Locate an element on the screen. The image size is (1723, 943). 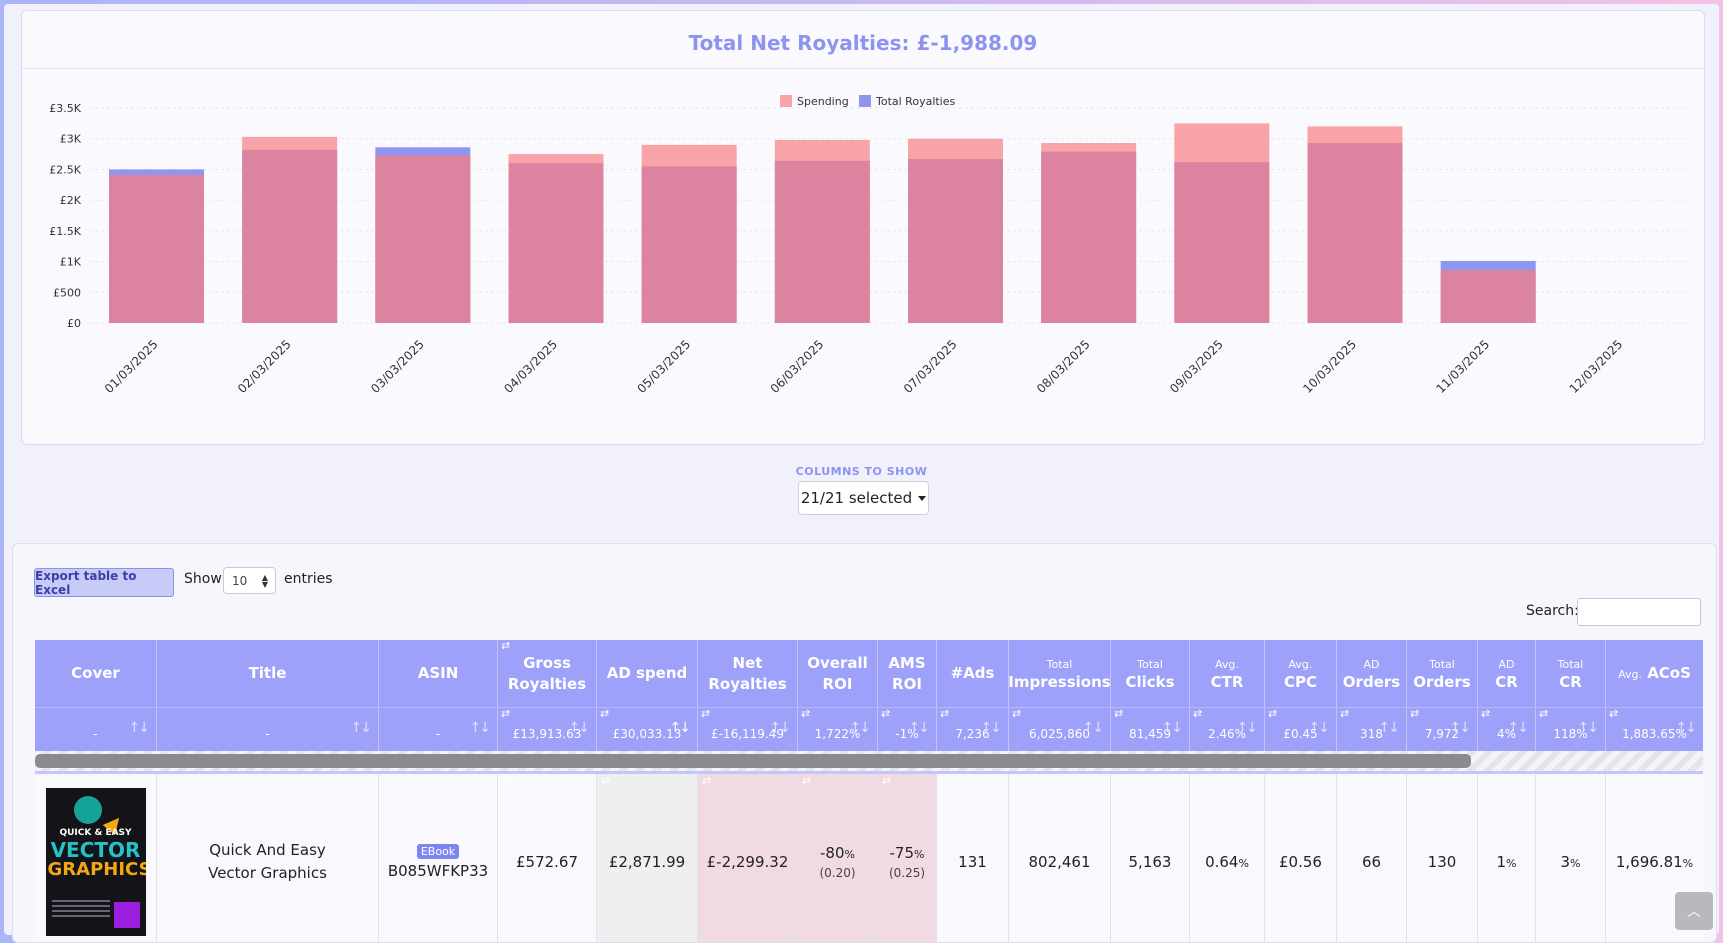
scrollbar-thumb is located at coordinates (753, 761).